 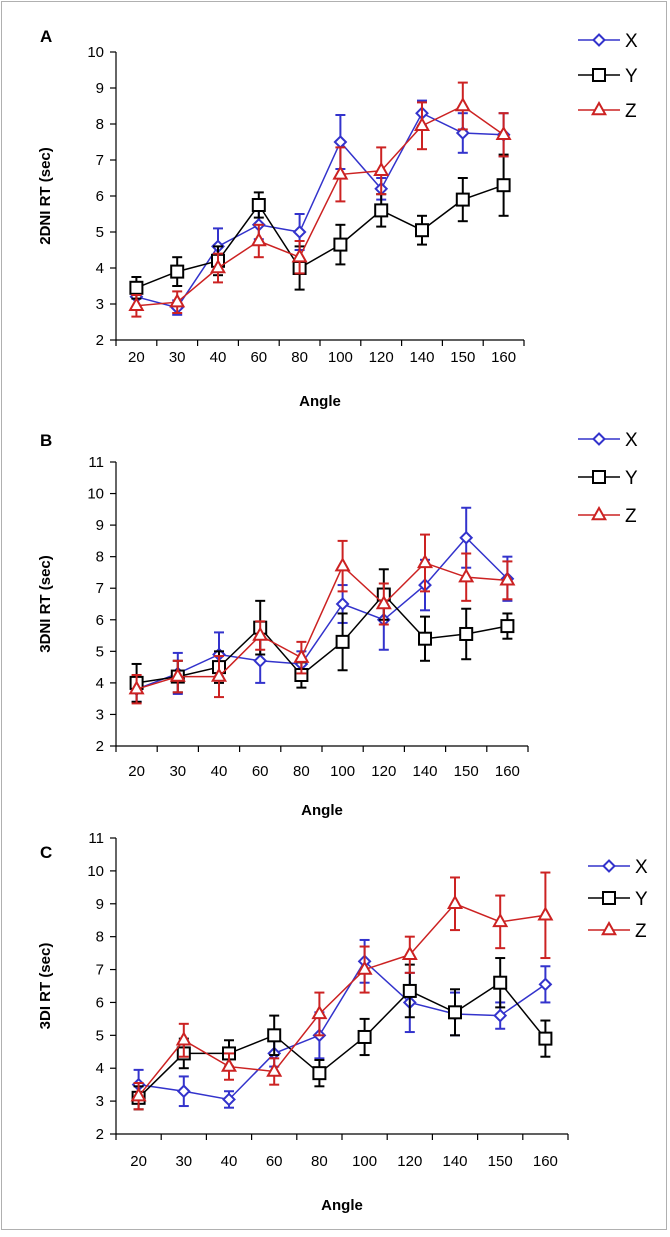 What do you see at coordinates (100, 124) in the screenshot?
I see `y-tick-label: 8` at bounding box center [100, 124].